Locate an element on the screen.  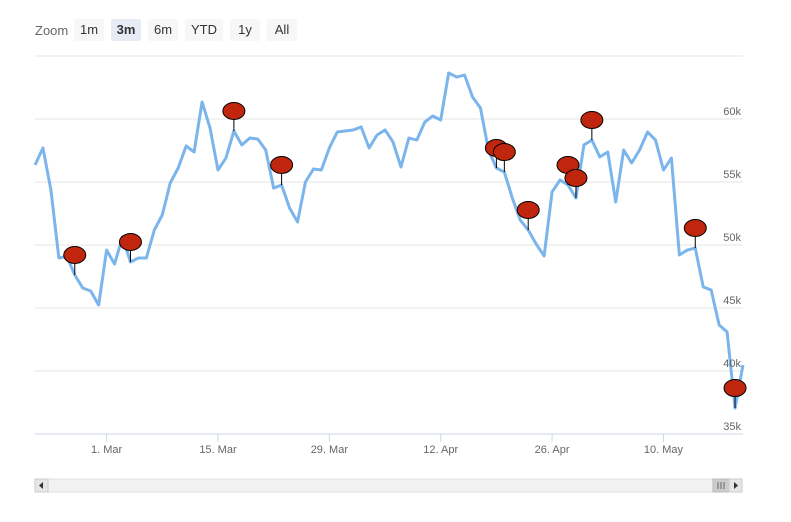
zoom-button-label: 1m is located at coordinates (89, 29).